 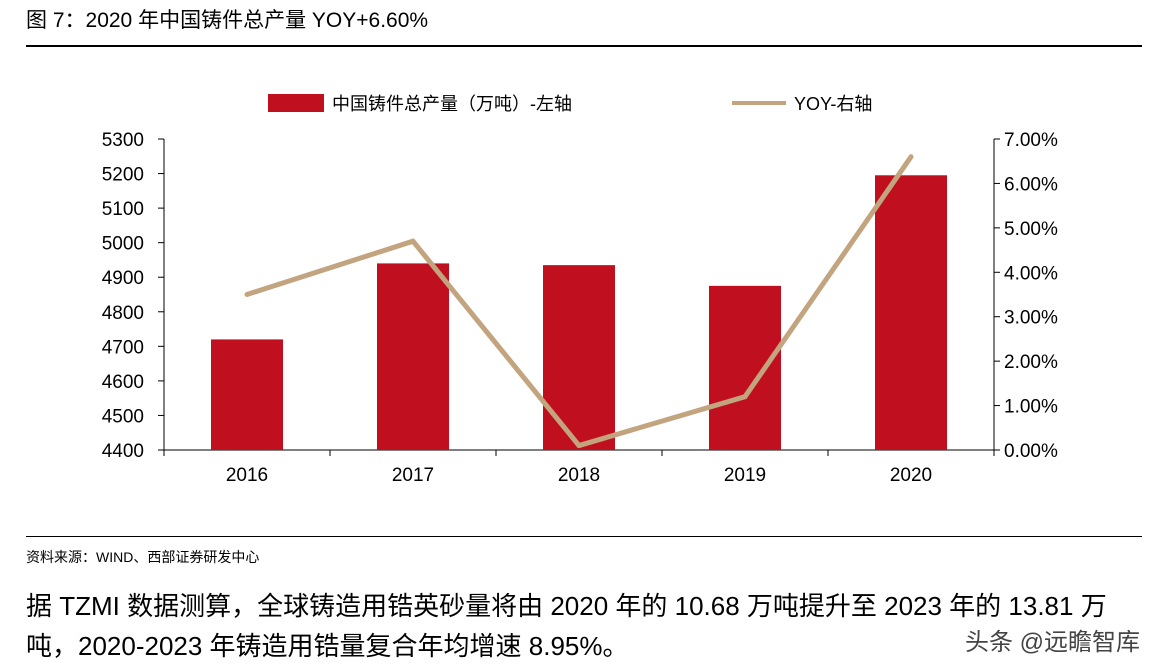 I want to click on right-axis-tick-label: 3.00%, so click(x=1031, y=318).